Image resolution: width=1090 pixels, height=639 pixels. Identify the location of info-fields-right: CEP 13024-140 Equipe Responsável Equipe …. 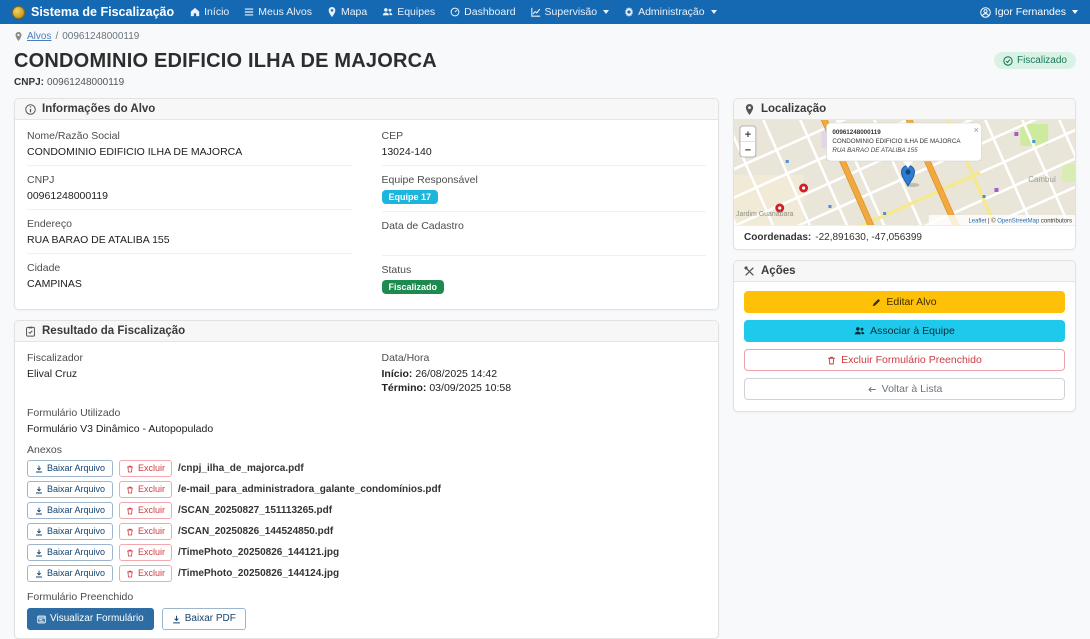
(543, 211).